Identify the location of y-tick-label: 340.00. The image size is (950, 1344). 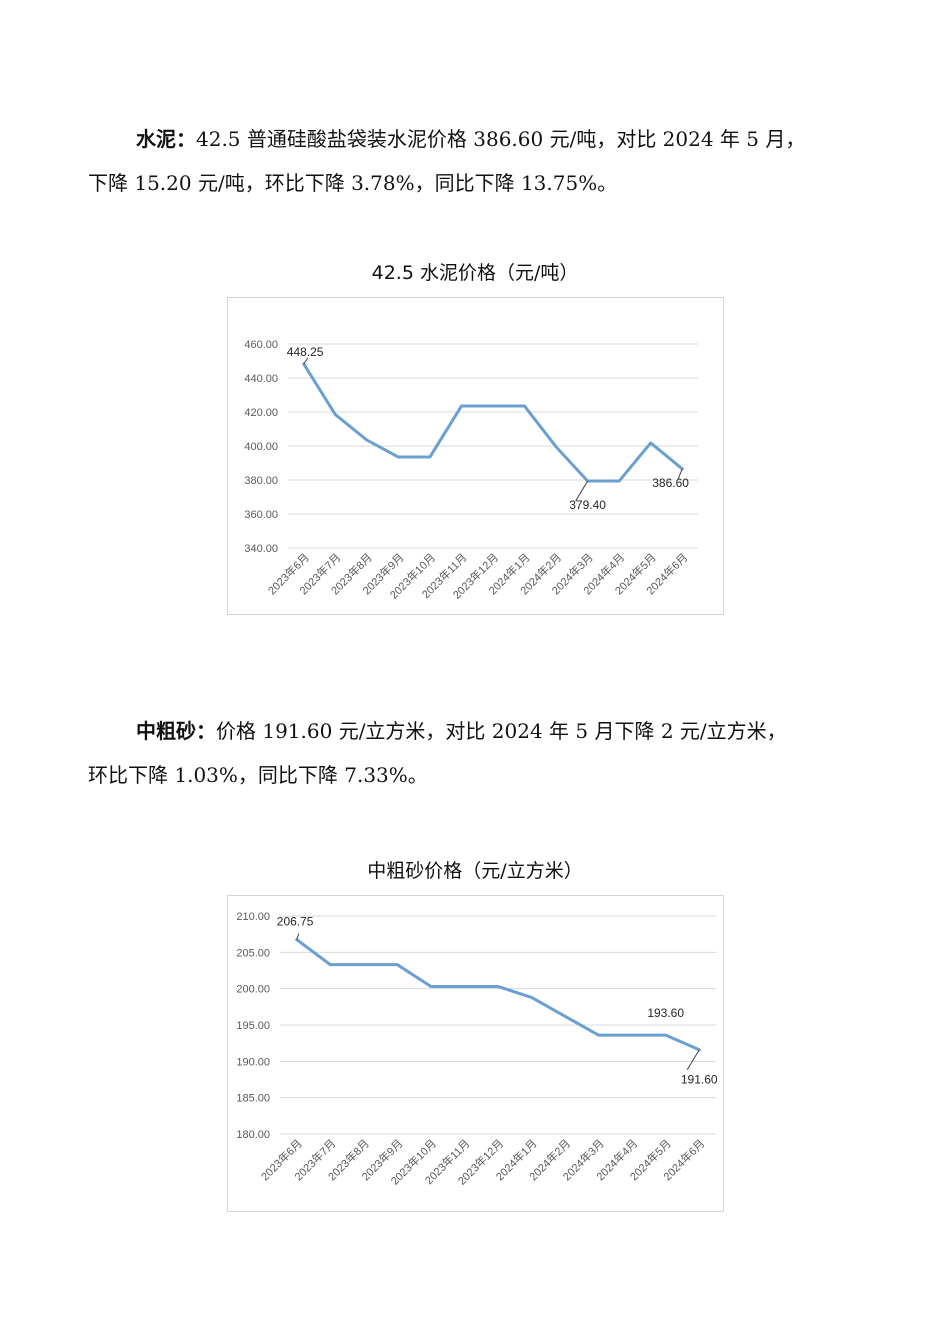
(261, 549).